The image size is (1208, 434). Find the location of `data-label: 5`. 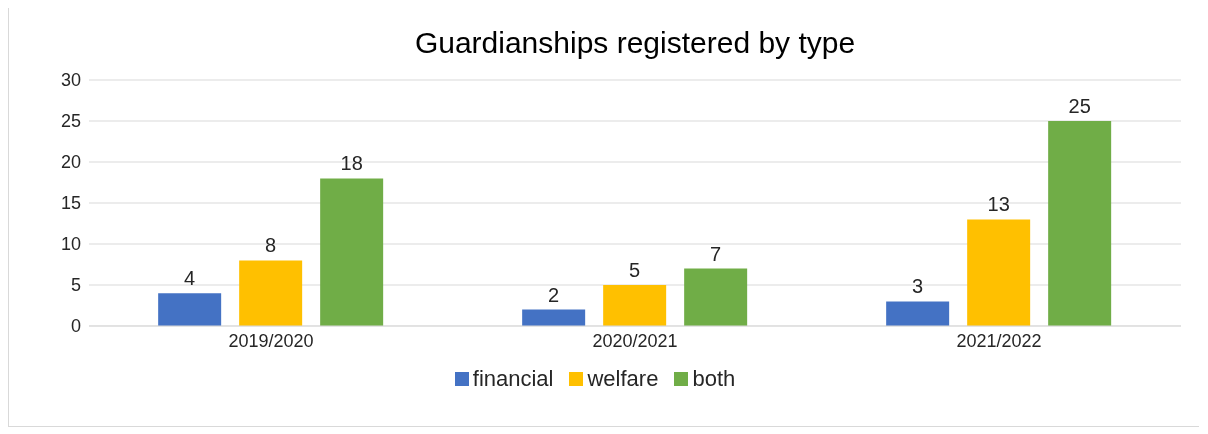

data-label: 5 is located at coordinates (635, 270).